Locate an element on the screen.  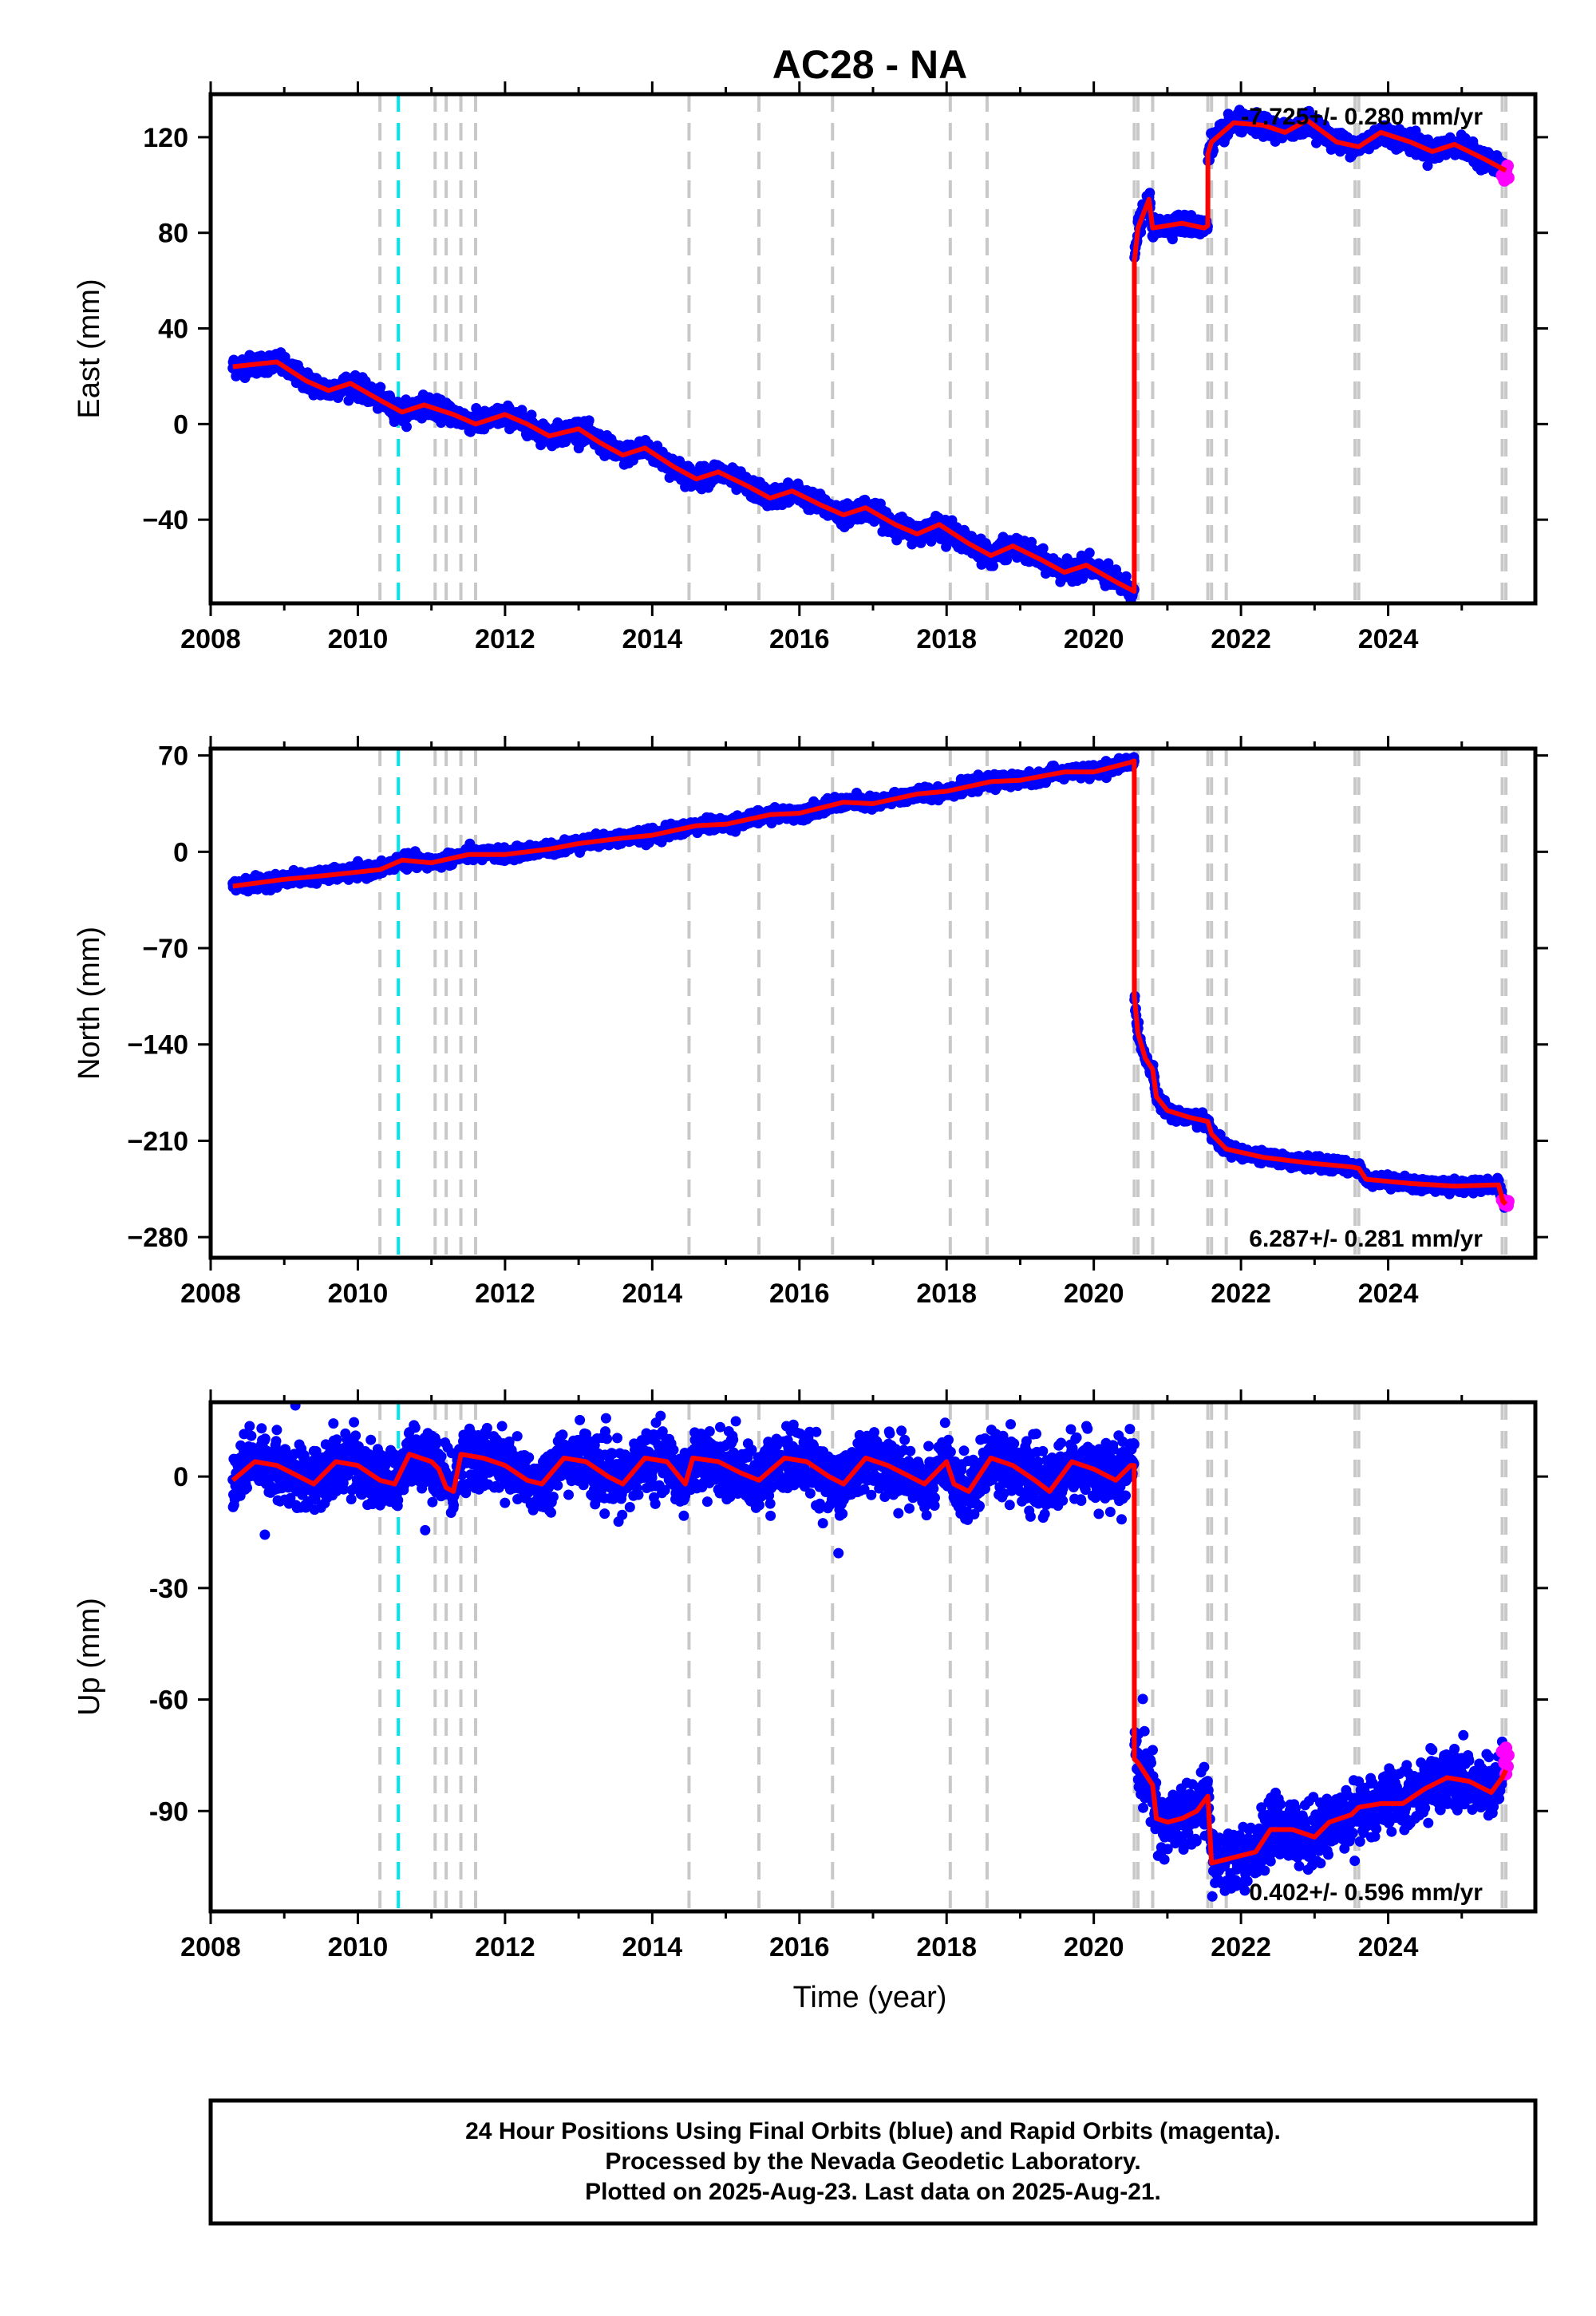
y-tick-label: 80 is located at coordinates (173, 234).